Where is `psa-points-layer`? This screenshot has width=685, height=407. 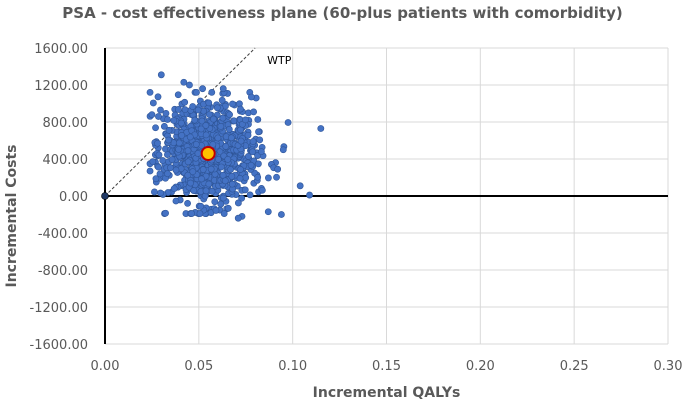 psa-points-layer is located at coordinates (235, 146).